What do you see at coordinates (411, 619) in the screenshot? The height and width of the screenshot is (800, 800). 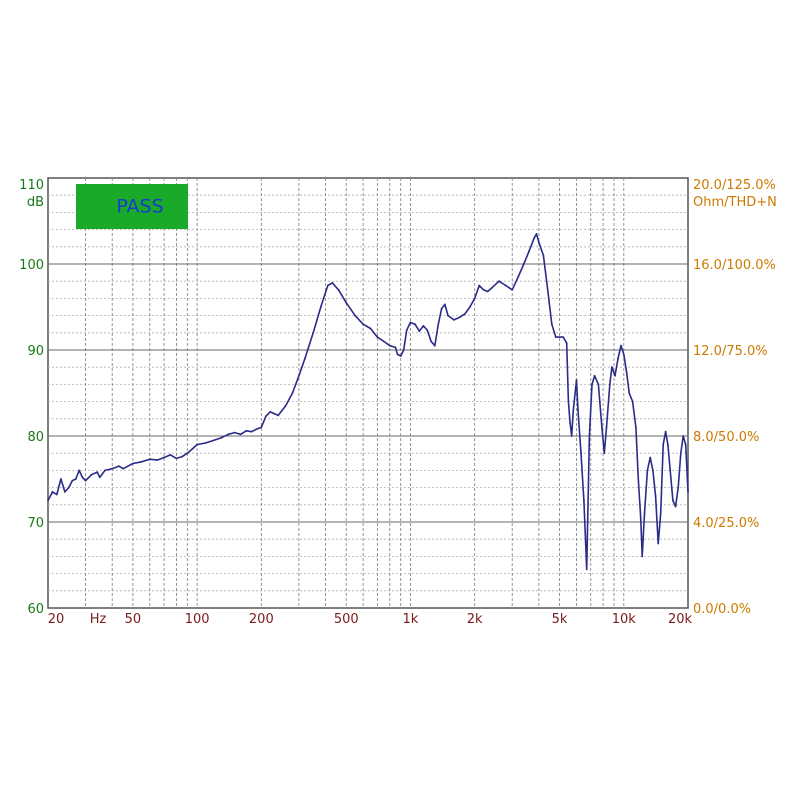 I see `x-axis-tick-label: 1k` at bounding box center [411, 619].